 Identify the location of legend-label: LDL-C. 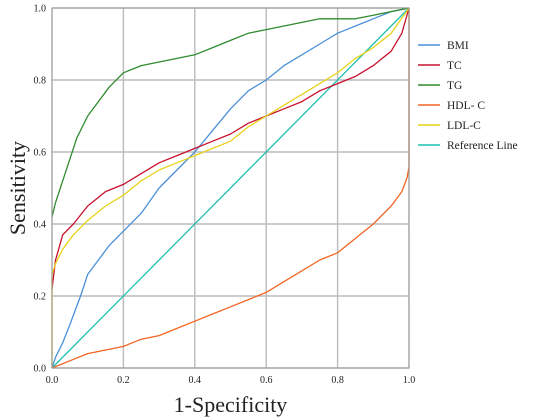
(464, 126).